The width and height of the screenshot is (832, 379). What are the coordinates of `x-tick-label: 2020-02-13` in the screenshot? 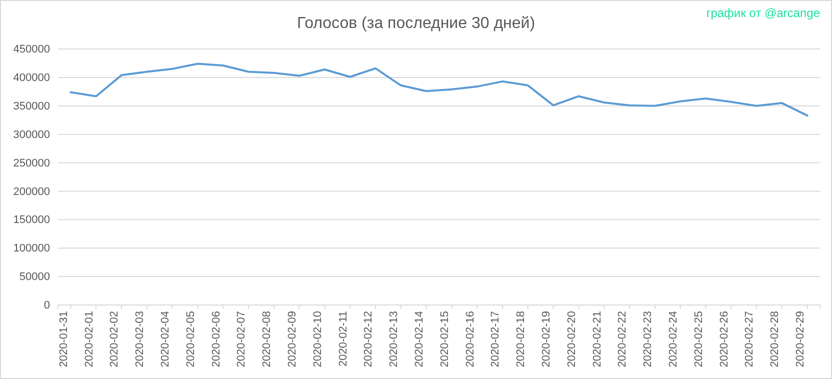 It's located at (394, 339).